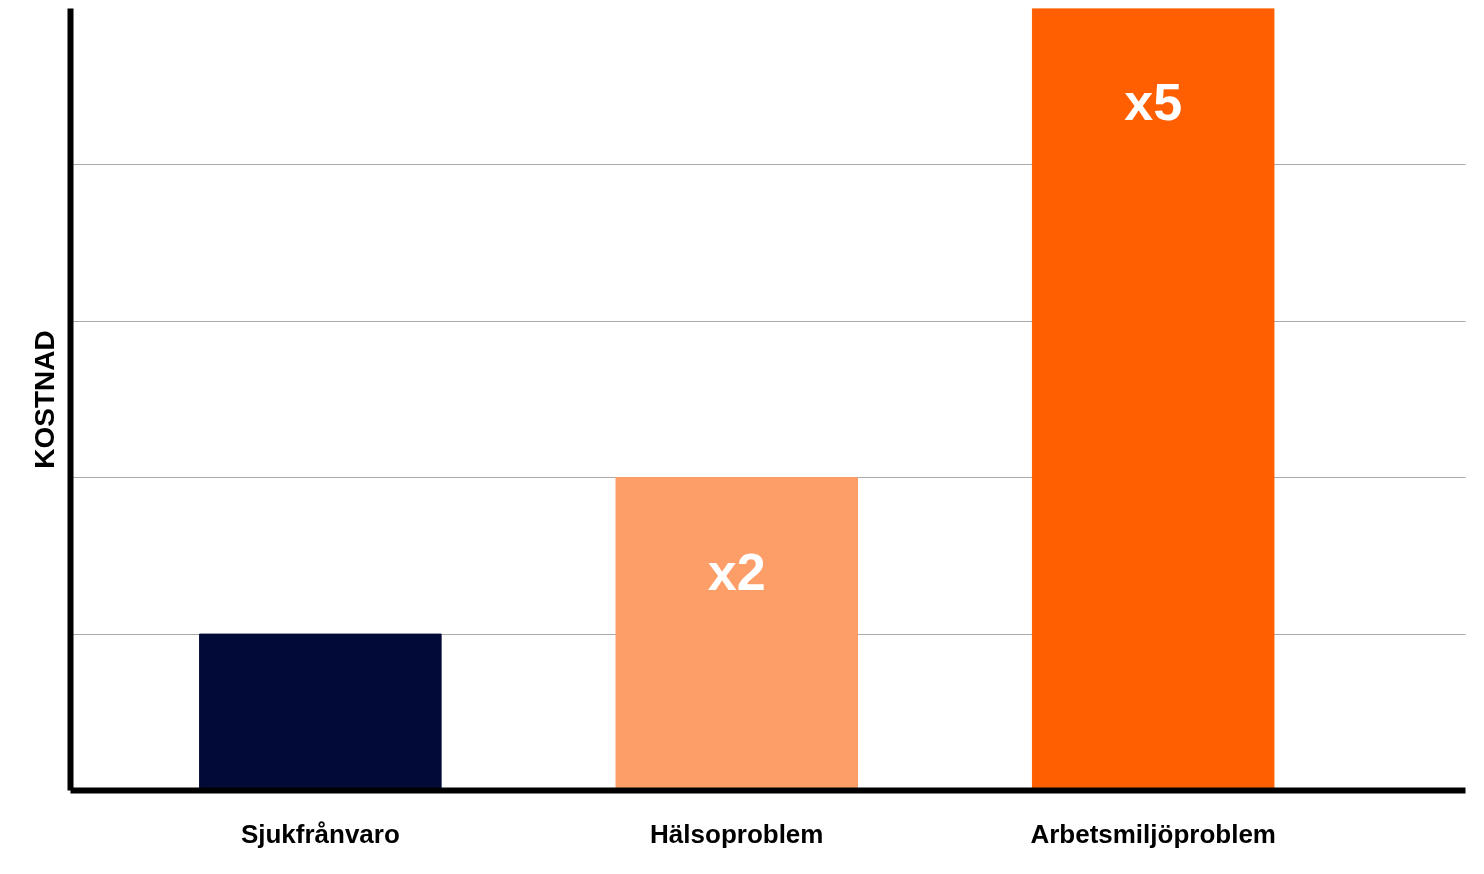  What do you see at coordinates (44, 399) in the screenshot?
I see `y-axis-title: KOSTNAD` at bounding box center [44, 399].